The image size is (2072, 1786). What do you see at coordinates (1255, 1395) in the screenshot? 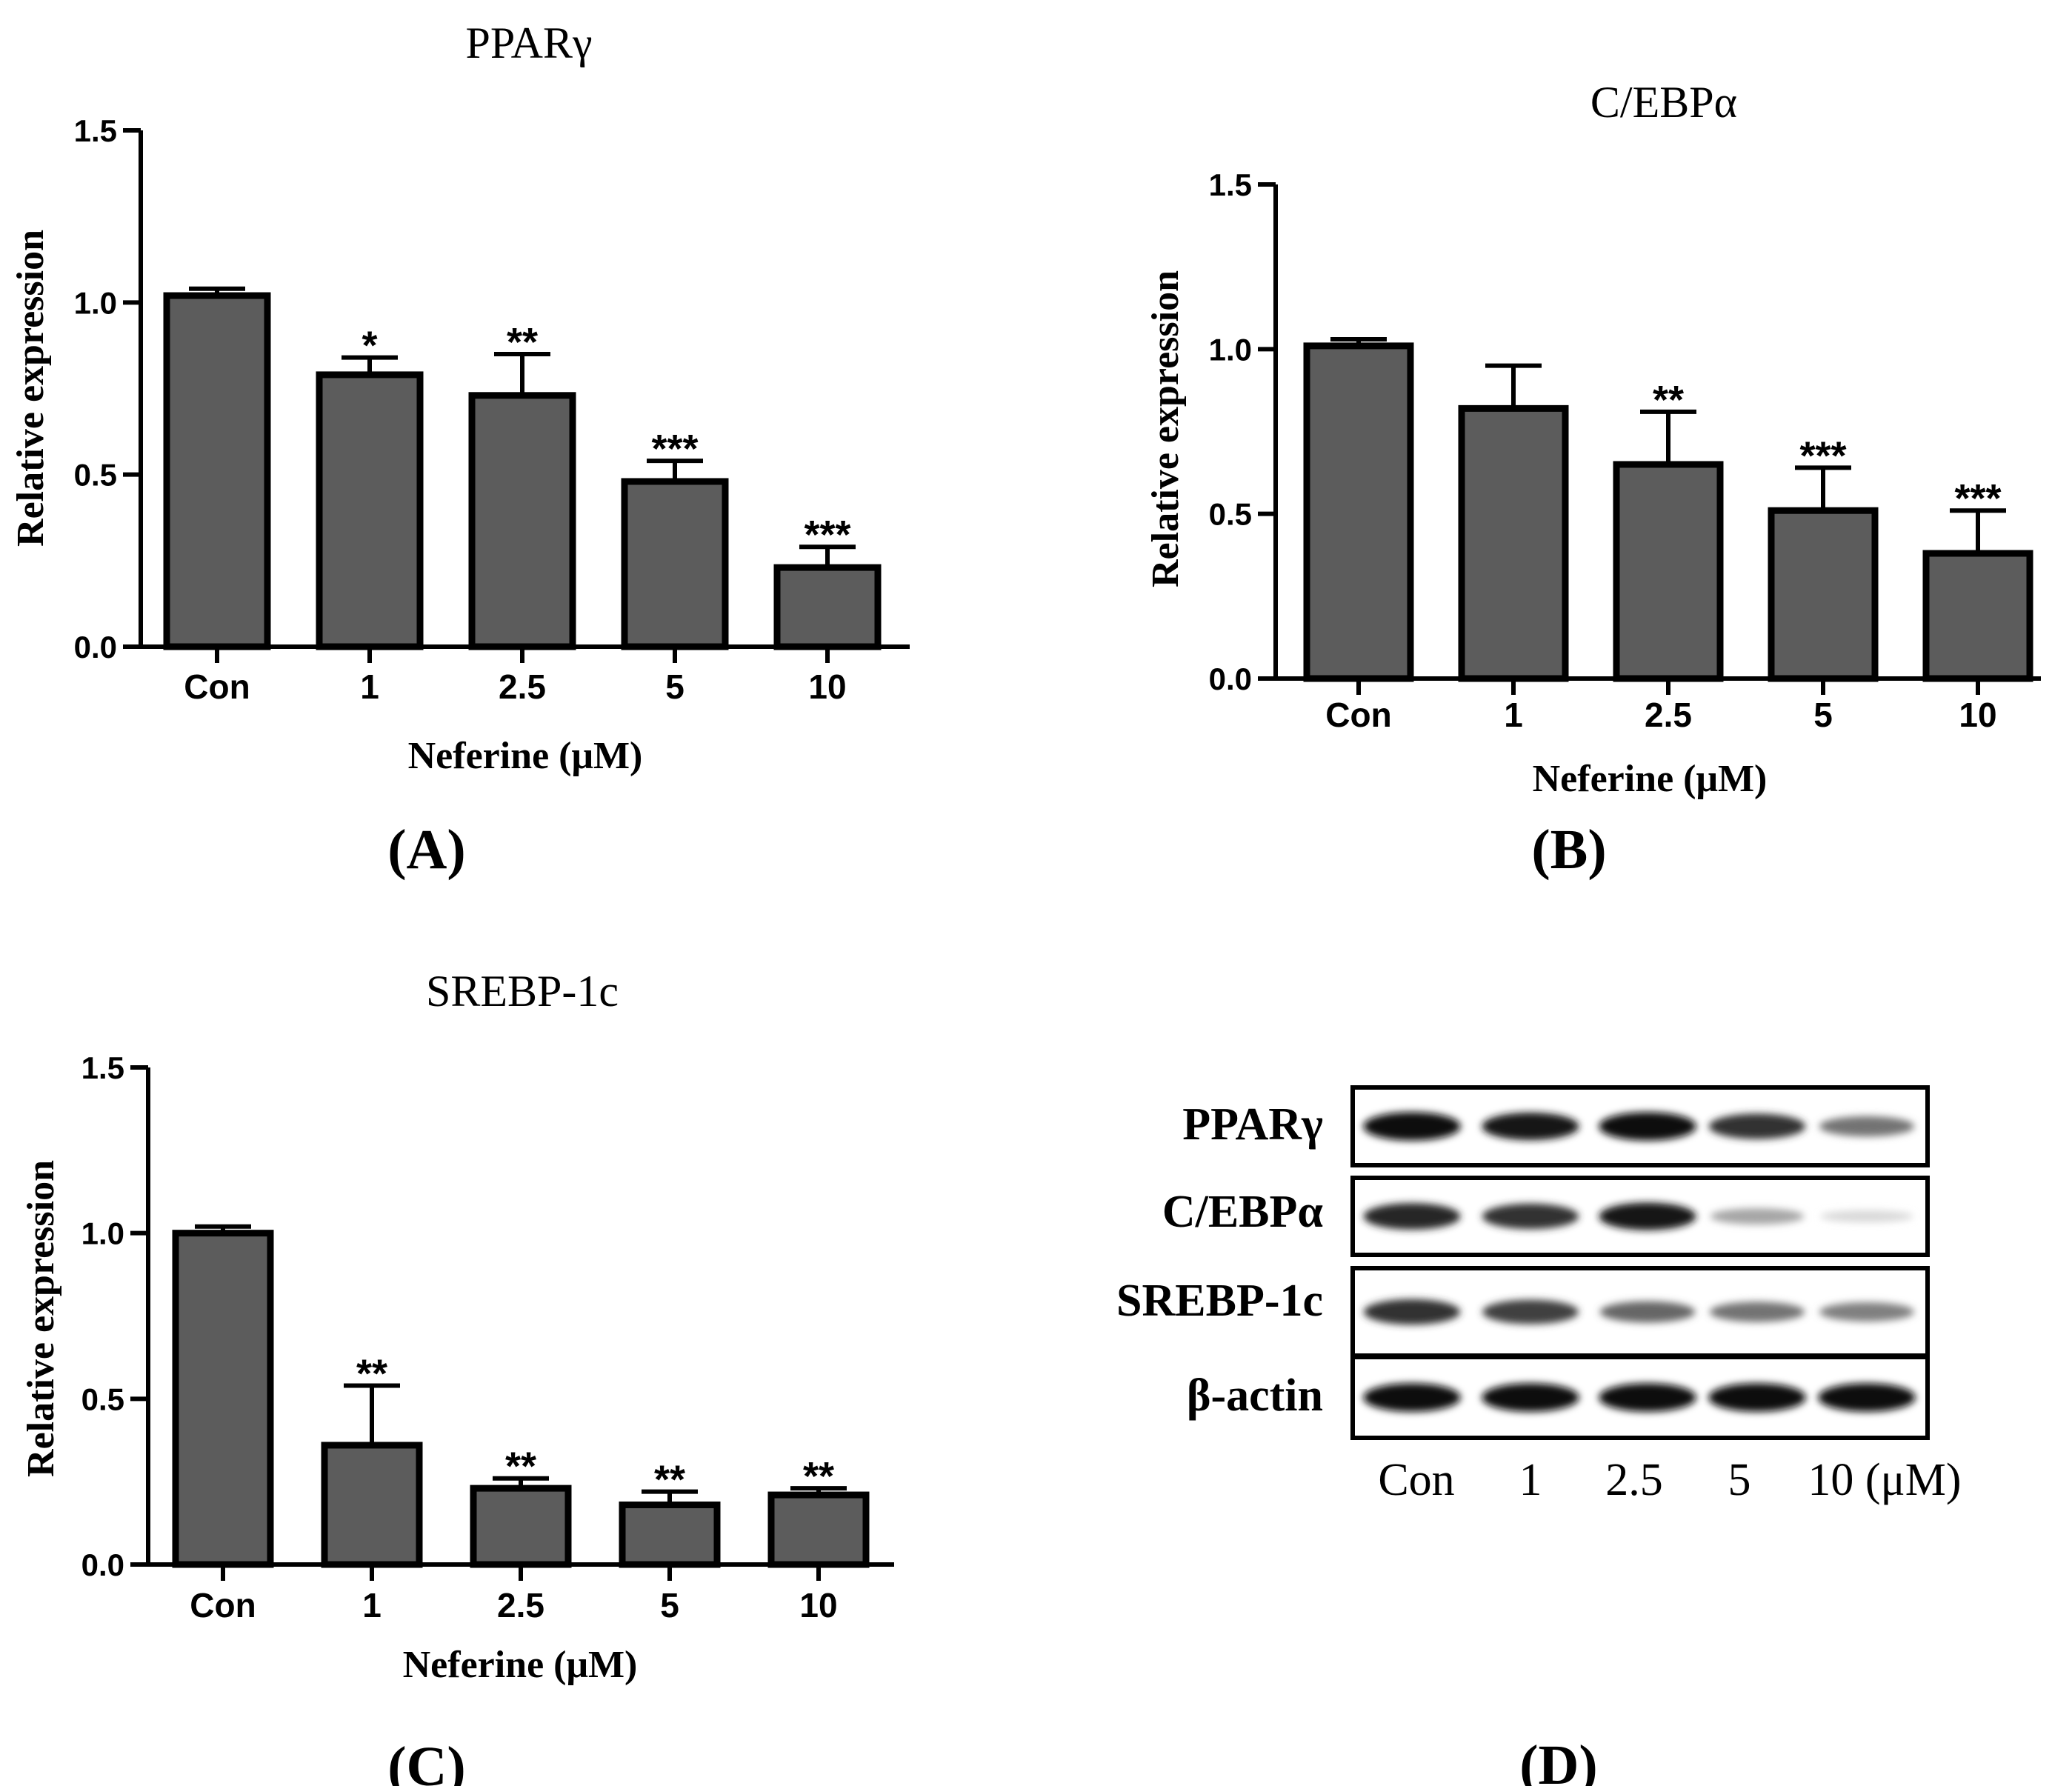
I see `blot-row-label: β-actin` at bounding box center [1255, 1395].